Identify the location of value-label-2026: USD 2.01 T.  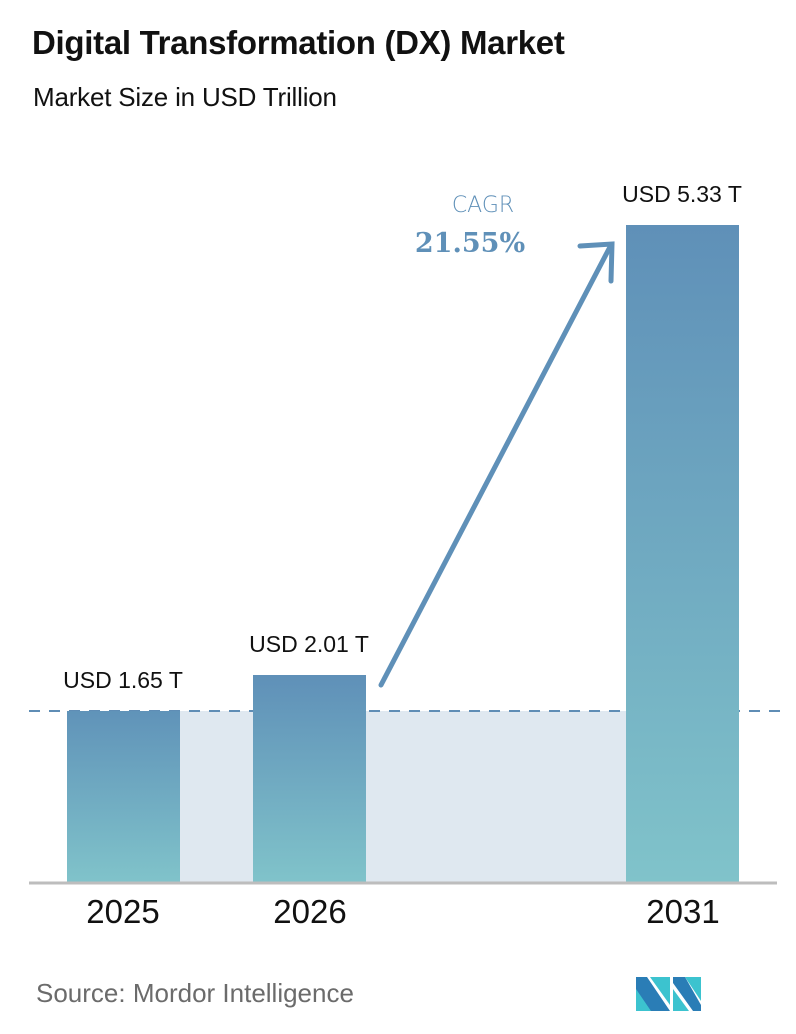
(309, 644).